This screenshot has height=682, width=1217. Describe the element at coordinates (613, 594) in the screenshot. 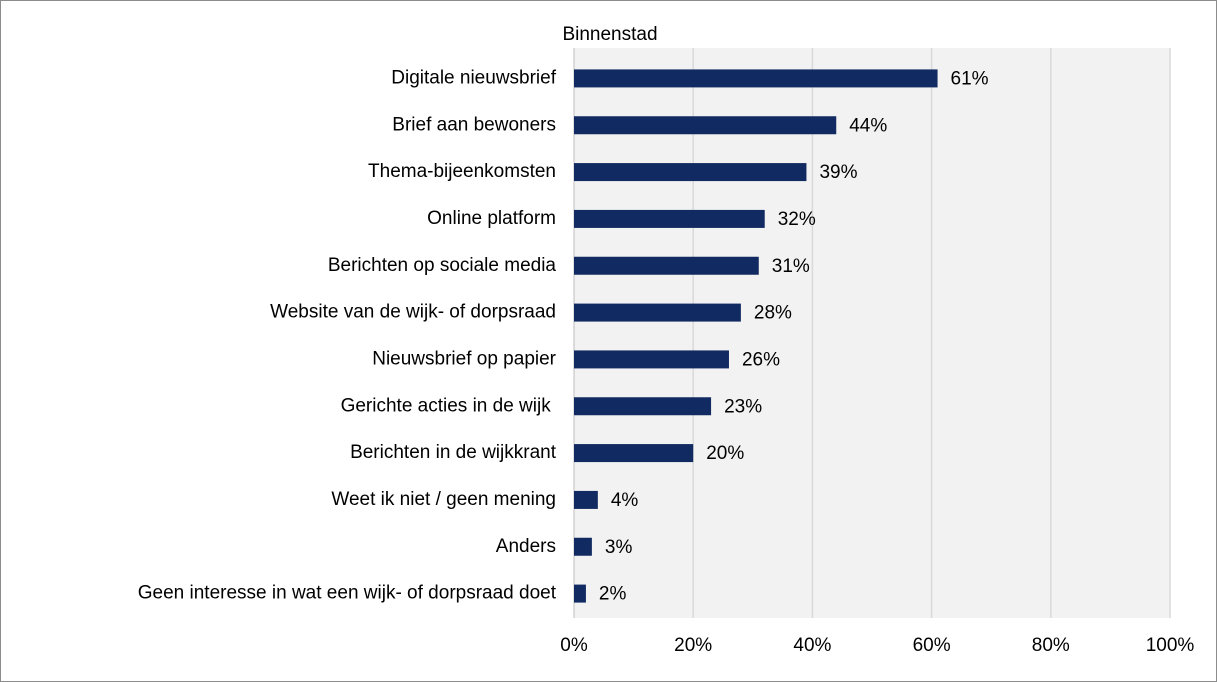

I see `value-label: 2%` at that location.